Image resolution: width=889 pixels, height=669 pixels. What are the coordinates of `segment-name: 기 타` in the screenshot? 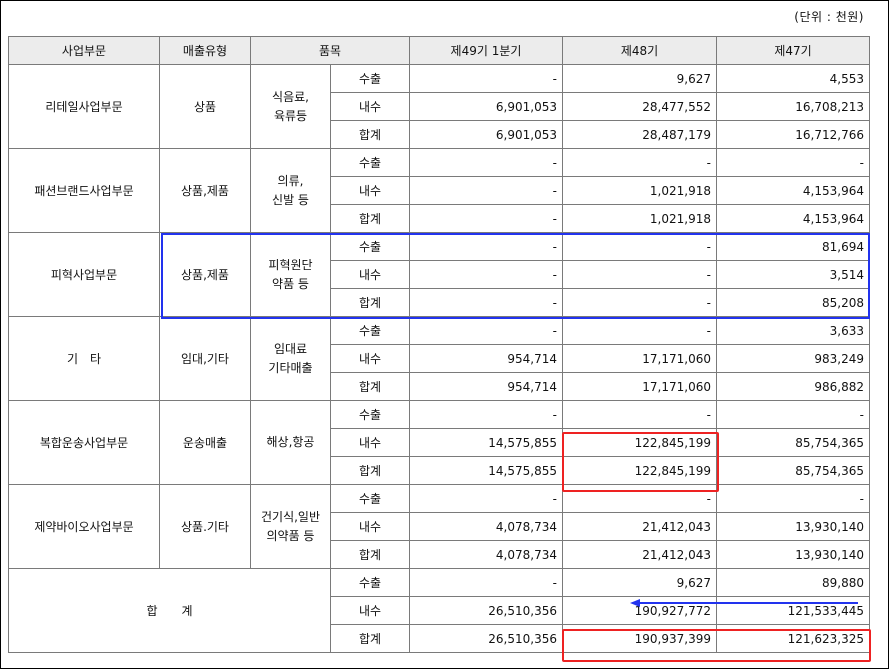 It's located at (84, 358).